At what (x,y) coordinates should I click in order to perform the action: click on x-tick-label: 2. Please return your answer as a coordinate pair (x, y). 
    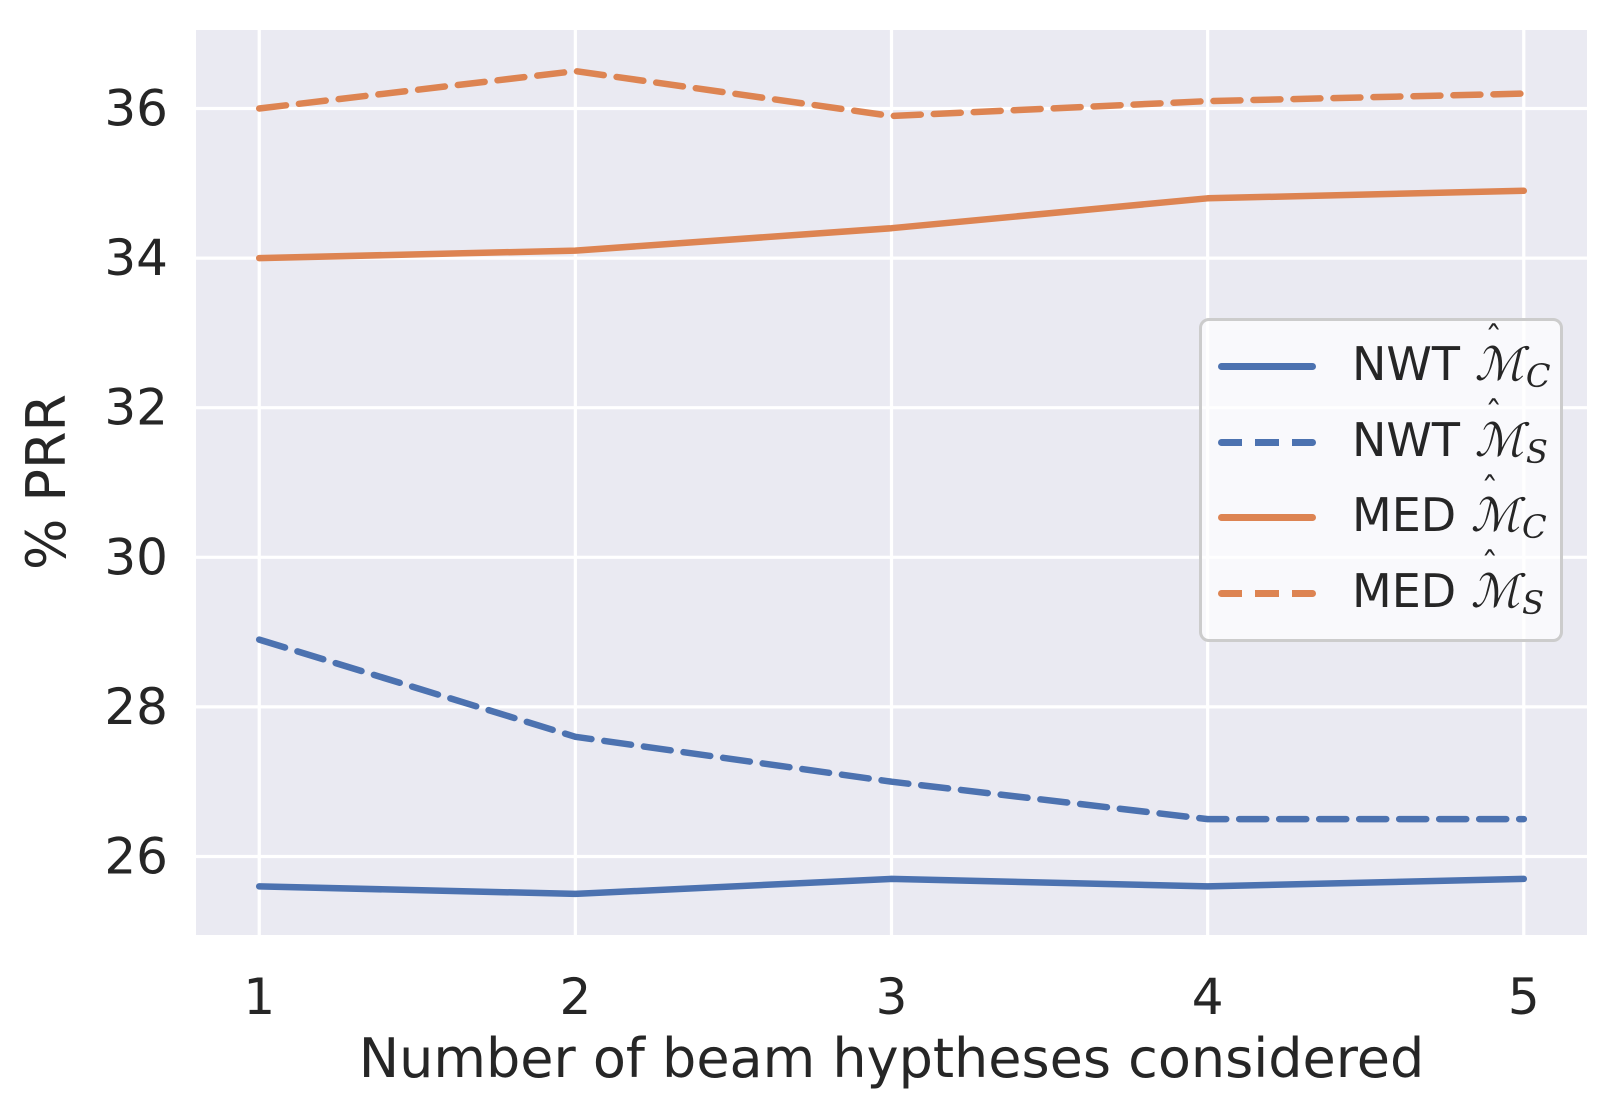
    Looking at the image, I should click on (575, 997).